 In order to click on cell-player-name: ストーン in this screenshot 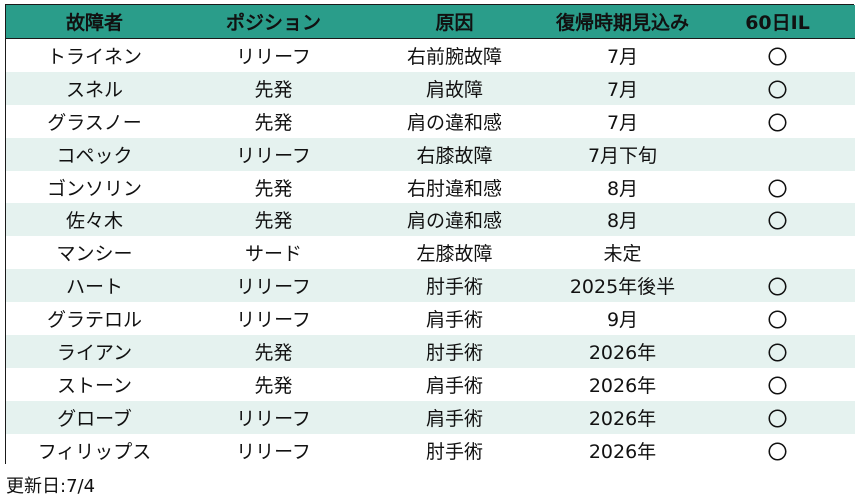, I will do `click(94, 384)`.